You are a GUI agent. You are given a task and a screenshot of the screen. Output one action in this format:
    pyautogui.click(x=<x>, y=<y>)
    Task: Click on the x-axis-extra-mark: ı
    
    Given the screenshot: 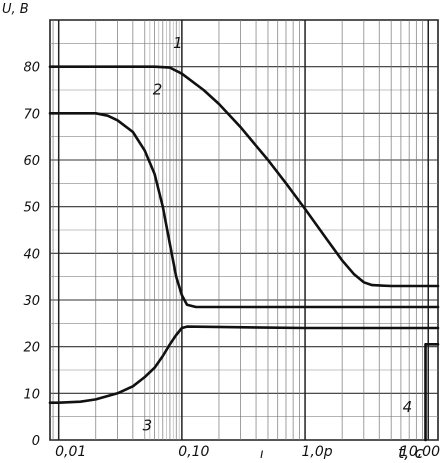 What is the action you would take?
    pyautogui.click(x=262, y=454)
    